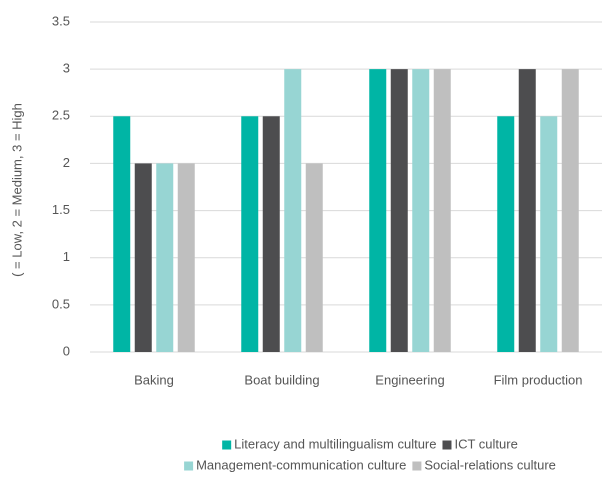 This screenshot has height=482, width=606. I want to click on legend-label: Literacy and multilingualism culture, so click(335, 443).